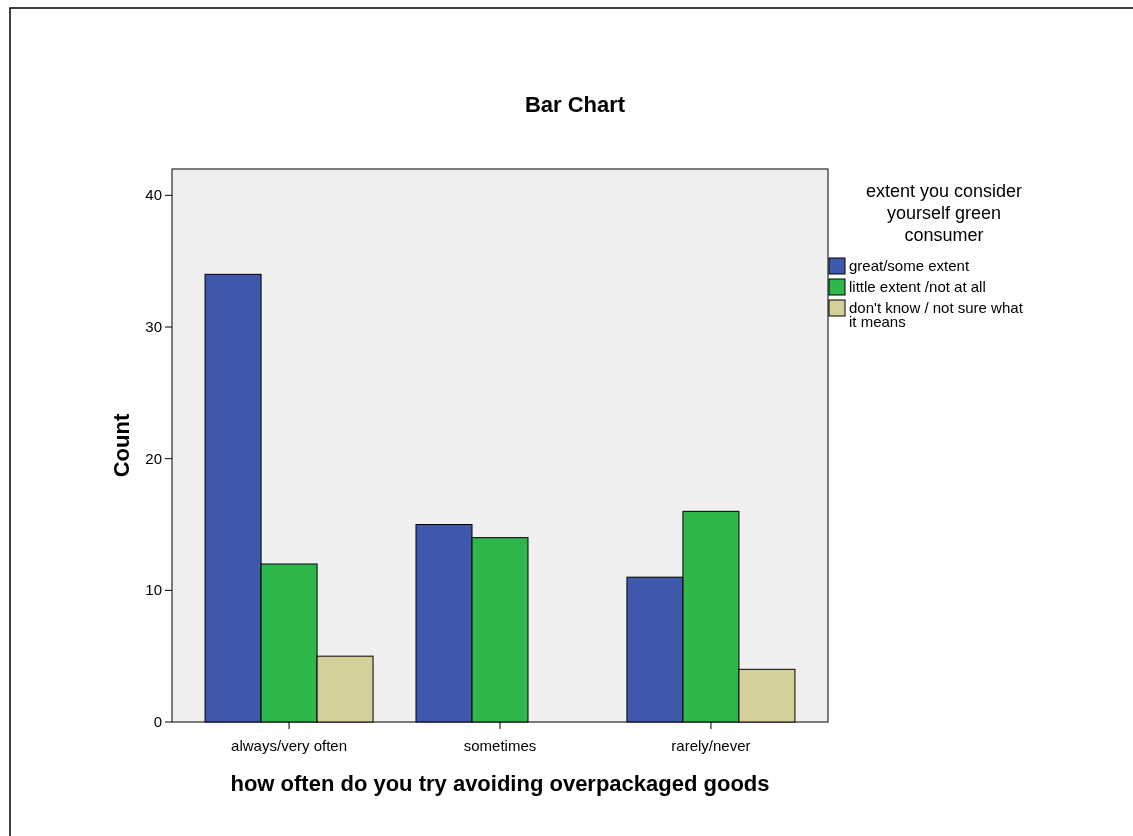  I want to click on y-tick-label: 30, so click(153, 326).